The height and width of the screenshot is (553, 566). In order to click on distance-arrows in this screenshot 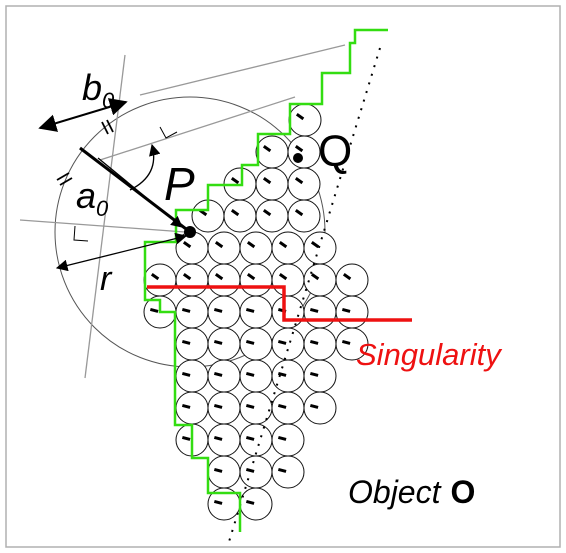, I will do `click(114, 185)`.